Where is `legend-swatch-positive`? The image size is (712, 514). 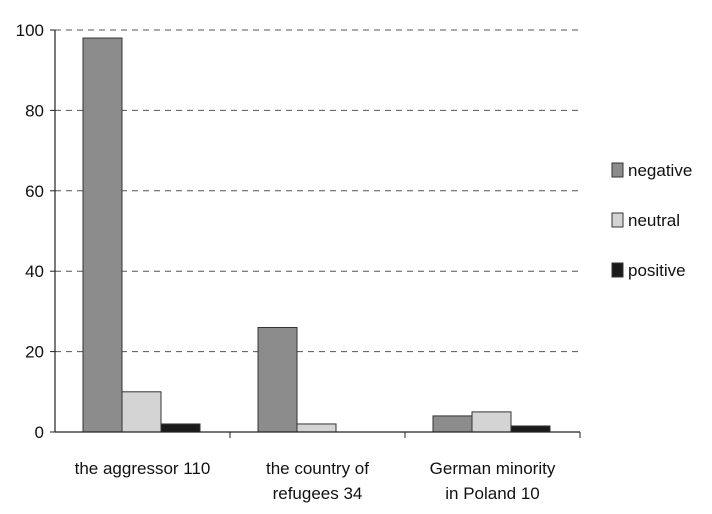 legend-swatch-positive is located at coordinates (617, 270).